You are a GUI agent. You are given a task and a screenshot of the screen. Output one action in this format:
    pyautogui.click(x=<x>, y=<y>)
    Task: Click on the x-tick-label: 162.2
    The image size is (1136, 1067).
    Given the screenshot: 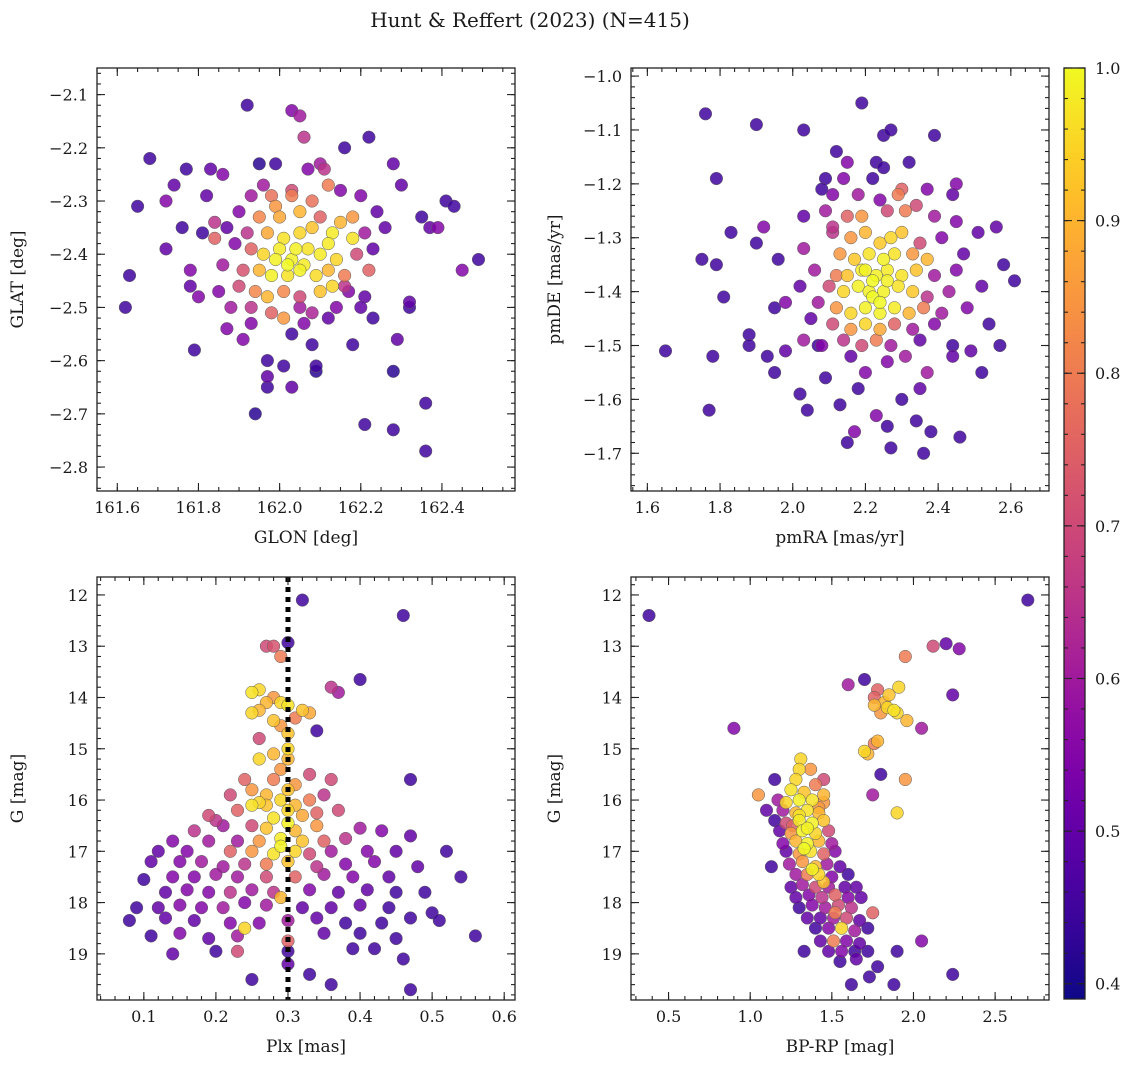 What is the action you would take?
    pyautogui.click(x=361, y=507)
    